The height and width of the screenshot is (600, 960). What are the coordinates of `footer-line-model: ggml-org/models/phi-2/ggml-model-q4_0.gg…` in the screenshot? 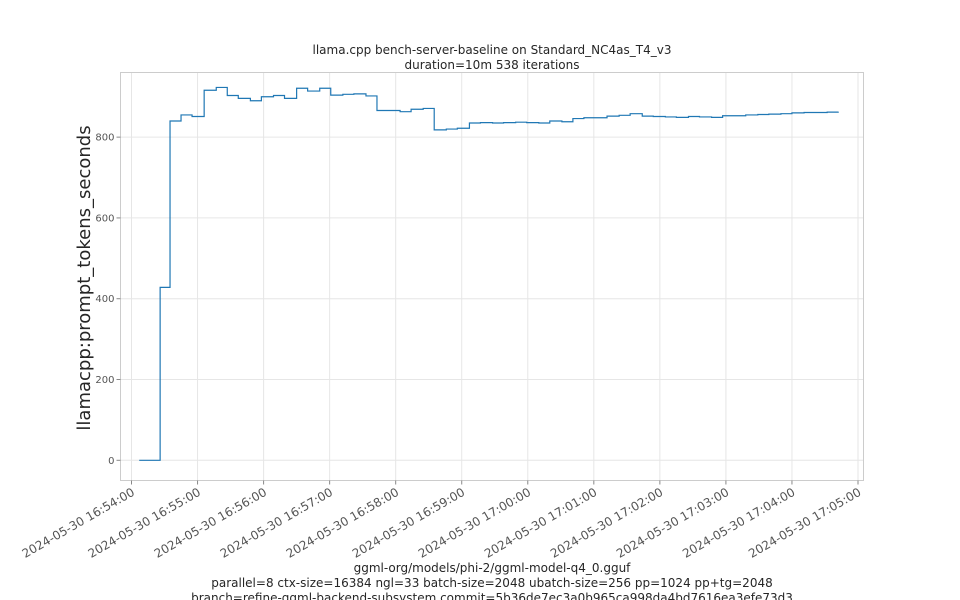 It's located at (493, 568).